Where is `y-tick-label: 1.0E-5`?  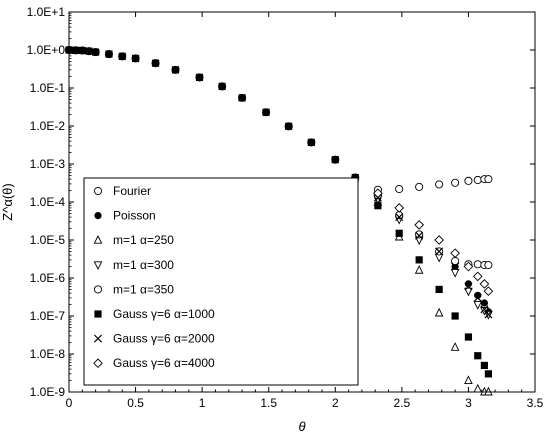
y-tick-label: 1.0E-5 is located at coordinates (48, 240).